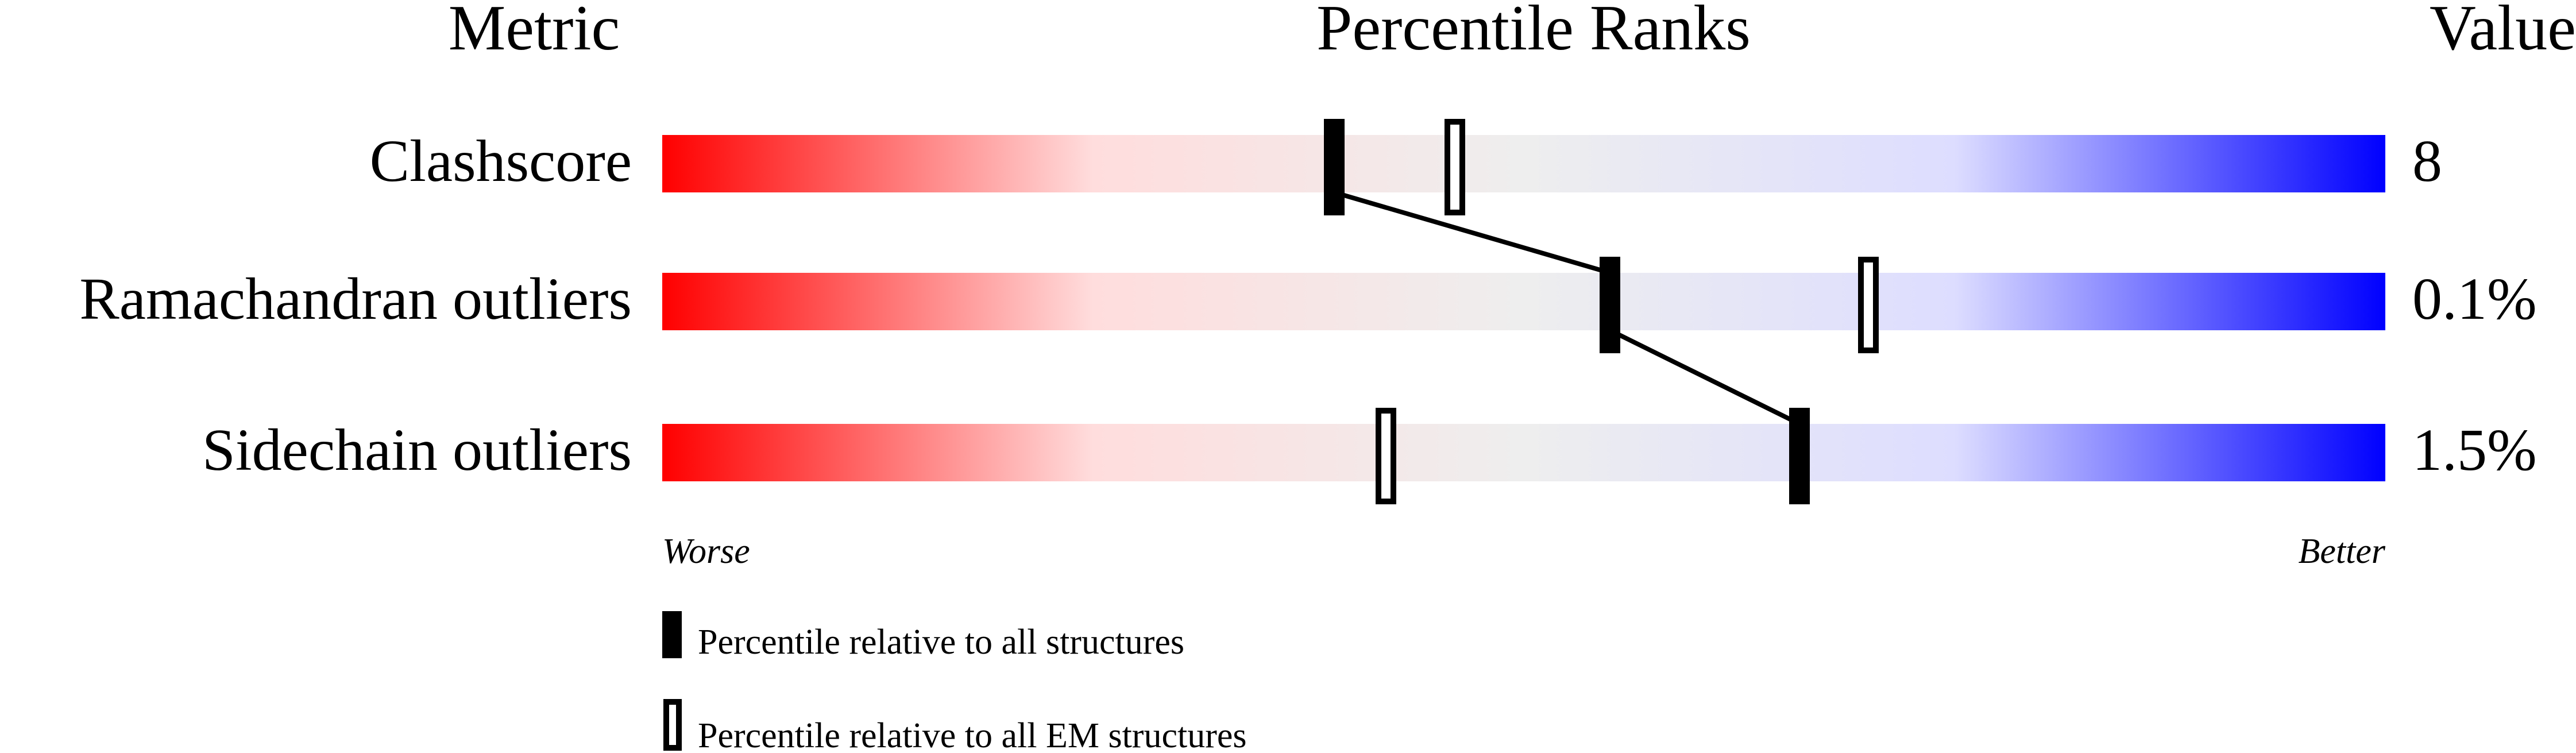 The width and height of the screenshot is (2576, 753). I want to click on metric-label: Sidechain outliers, so click(417, 450).